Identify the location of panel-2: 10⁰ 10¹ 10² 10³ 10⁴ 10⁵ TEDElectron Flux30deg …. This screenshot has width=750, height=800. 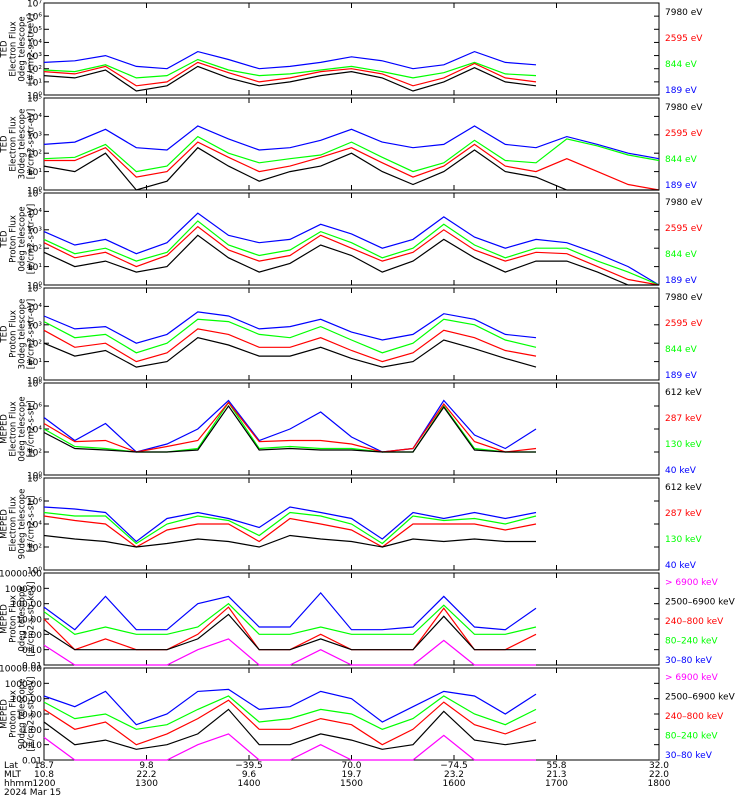
(351, 146).